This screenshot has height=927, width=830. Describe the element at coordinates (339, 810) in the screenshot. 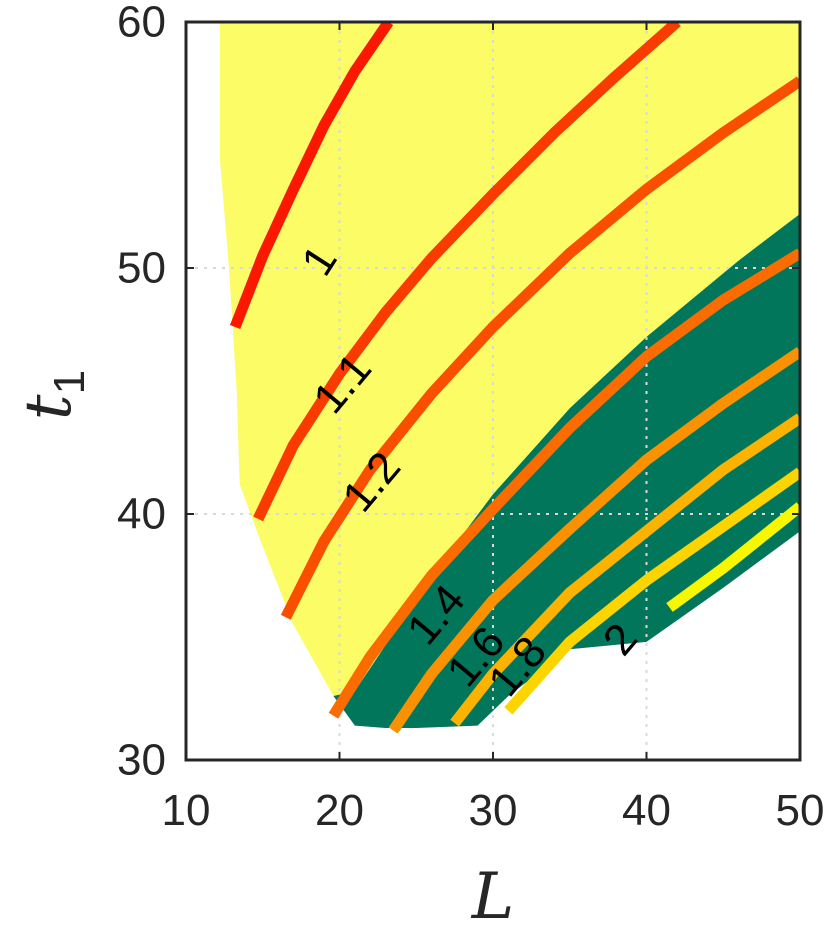

I see `x-tick-label: 20` at that location.